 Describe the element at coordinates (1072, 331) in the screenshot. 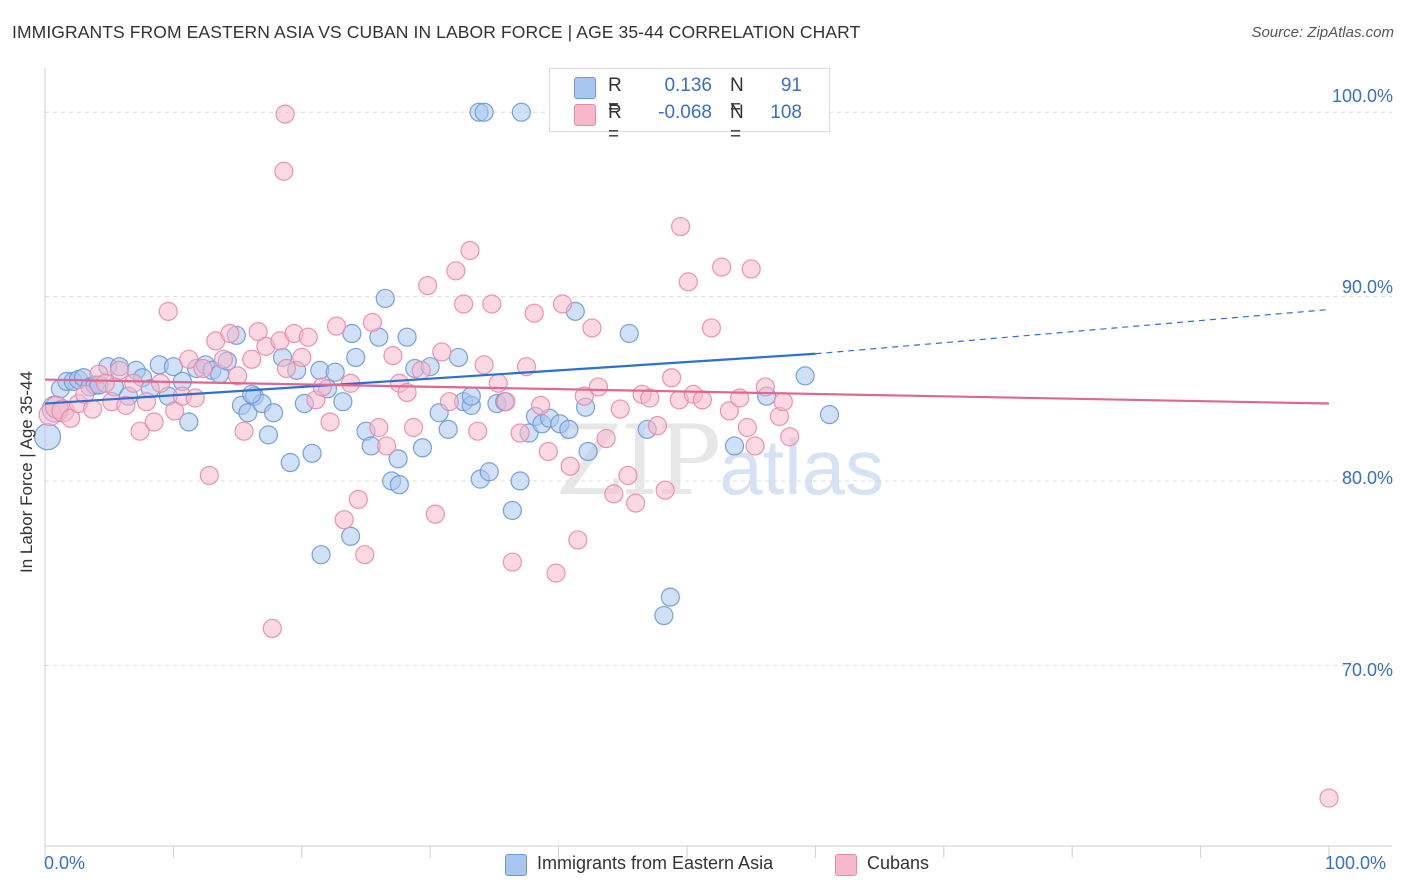

I see `trendline-eastern-asia-projection` at that location.